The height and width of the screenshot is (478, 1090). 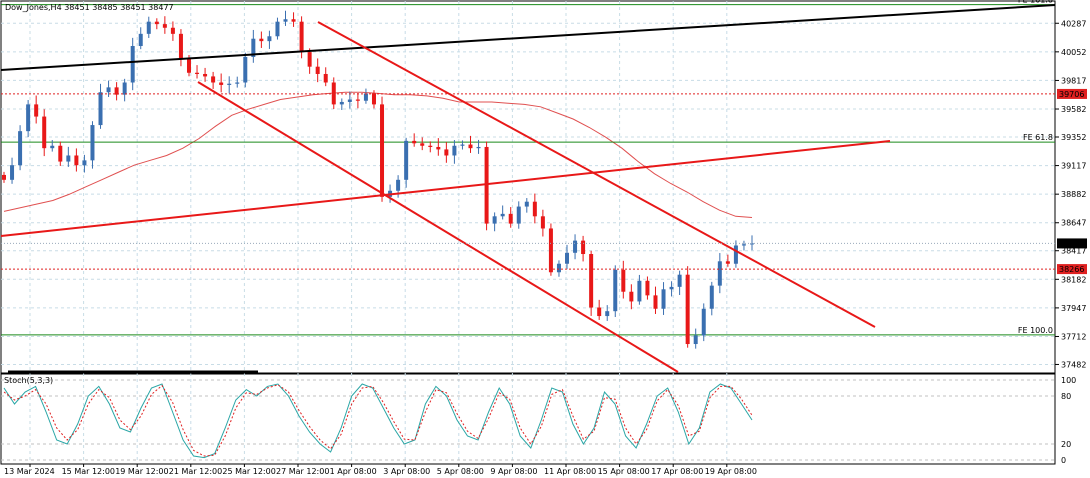 What do you see at coordinates (460, 471) in the screenshot?
I see `time-label: 5 Apr 08:00` at bounding box center [460, 471].